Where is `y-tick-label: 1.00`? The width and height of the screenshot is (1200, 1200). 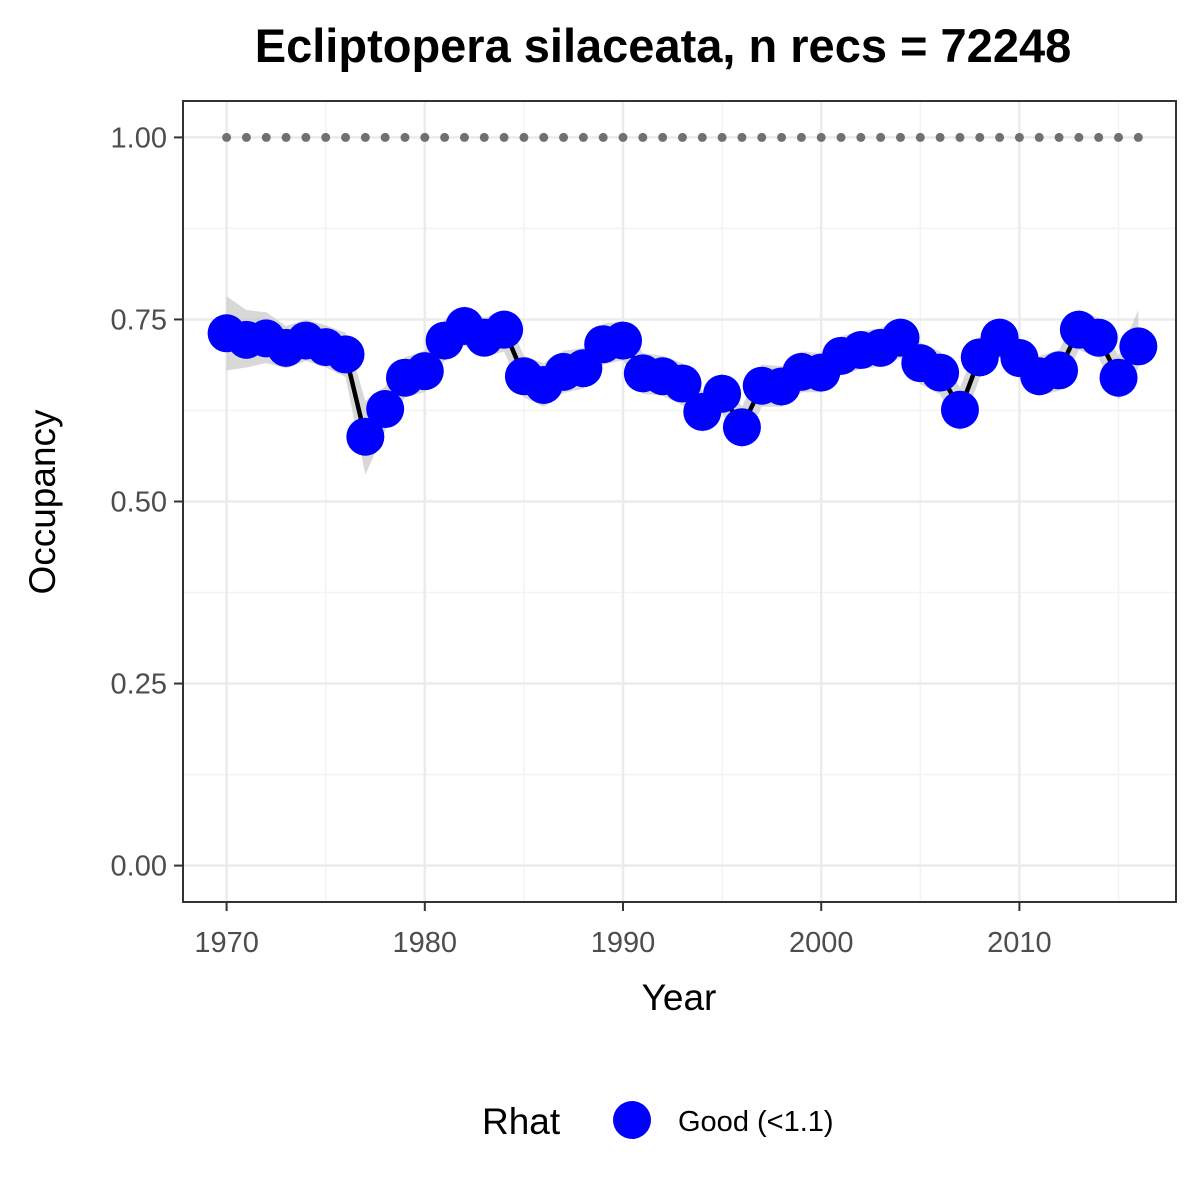 y-tick-label: 1.00 is located at coordinates (139, 138).